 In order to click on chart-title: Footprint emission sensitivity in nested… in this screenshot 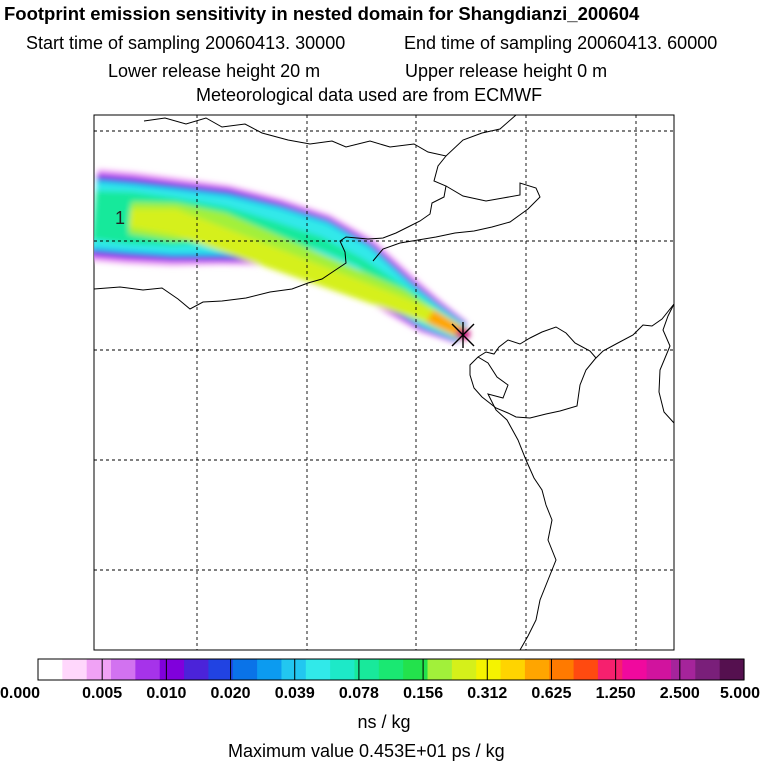, I will do `click(322, 13)`.